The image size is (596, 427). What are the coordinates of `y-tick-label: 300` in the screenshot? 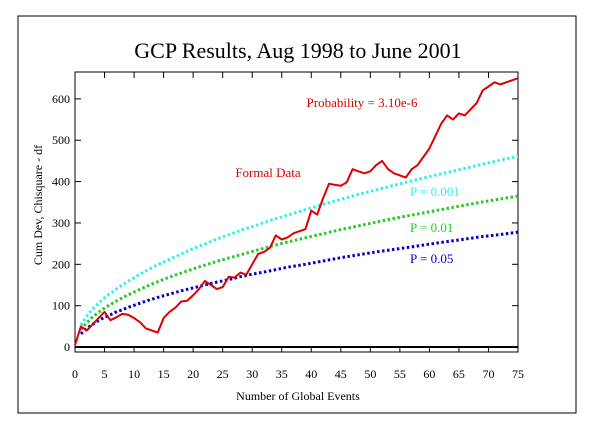 It's located at (61, 223).